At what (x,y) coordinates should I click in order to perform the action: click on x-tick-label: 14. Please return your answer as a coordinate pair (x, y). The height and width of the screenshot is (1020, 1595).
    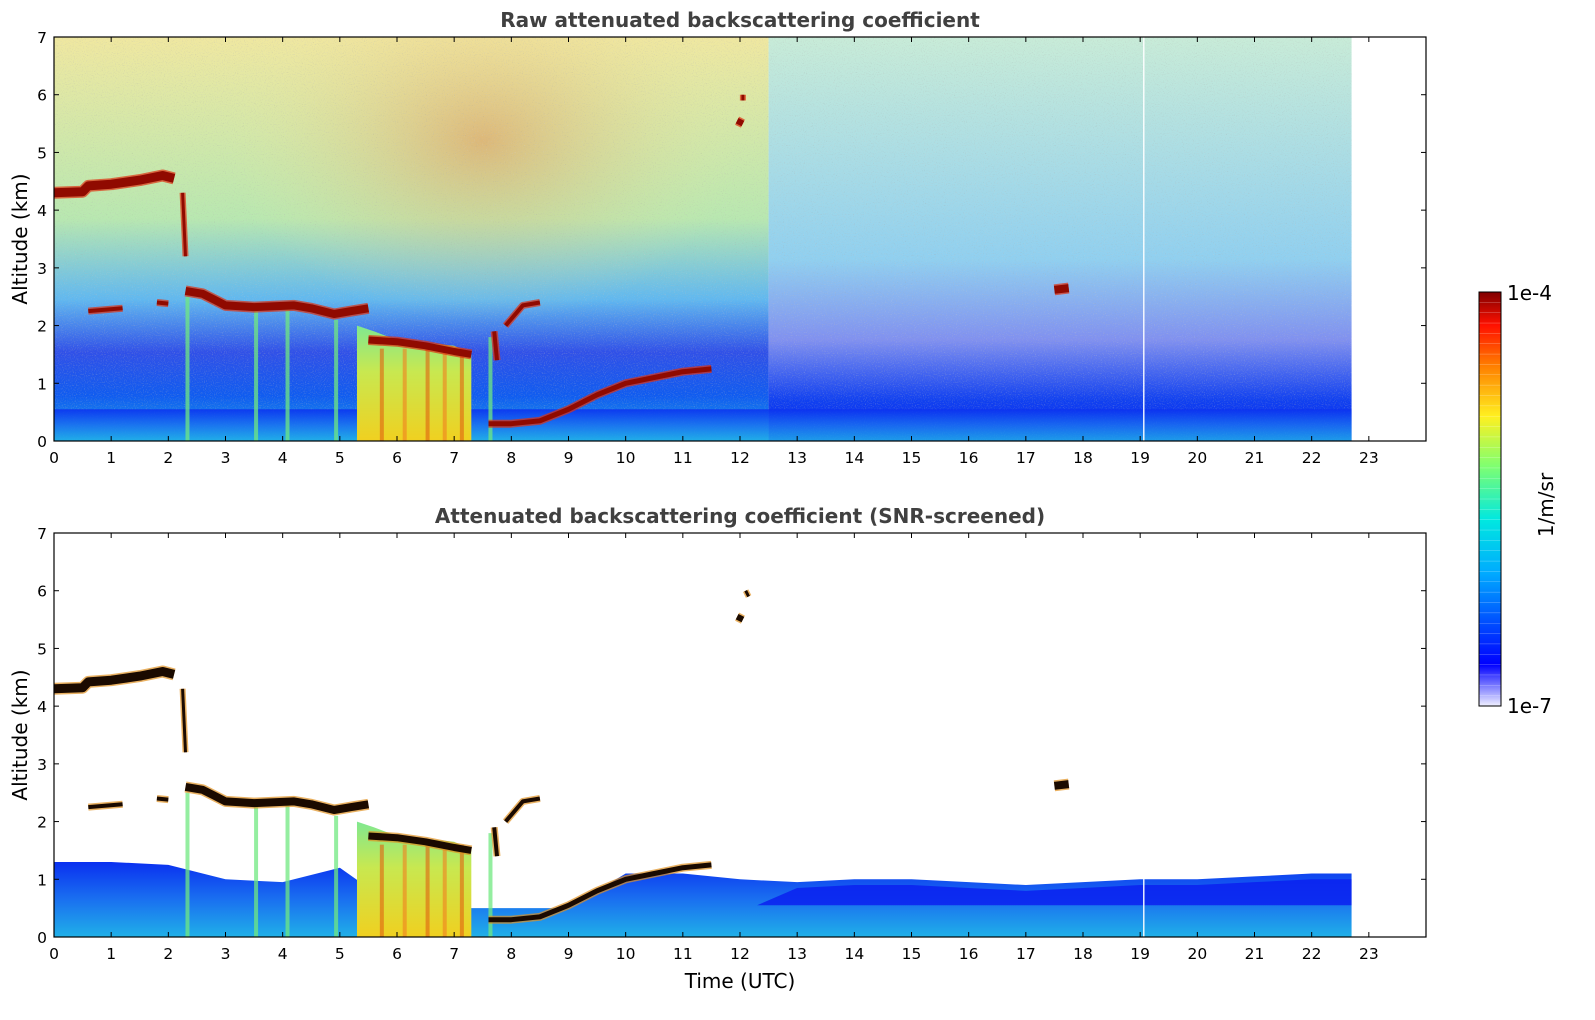
    Looking at the image, I should click on (854, 458).